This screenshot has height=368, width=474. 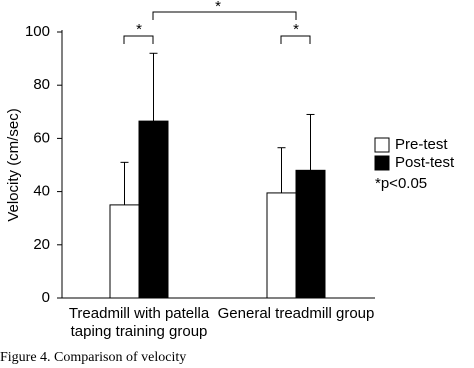 What do you see at coordinates (41, 137) in the screenshot?
I see `y-tick-label: 60` at bounding box center [41, 137].